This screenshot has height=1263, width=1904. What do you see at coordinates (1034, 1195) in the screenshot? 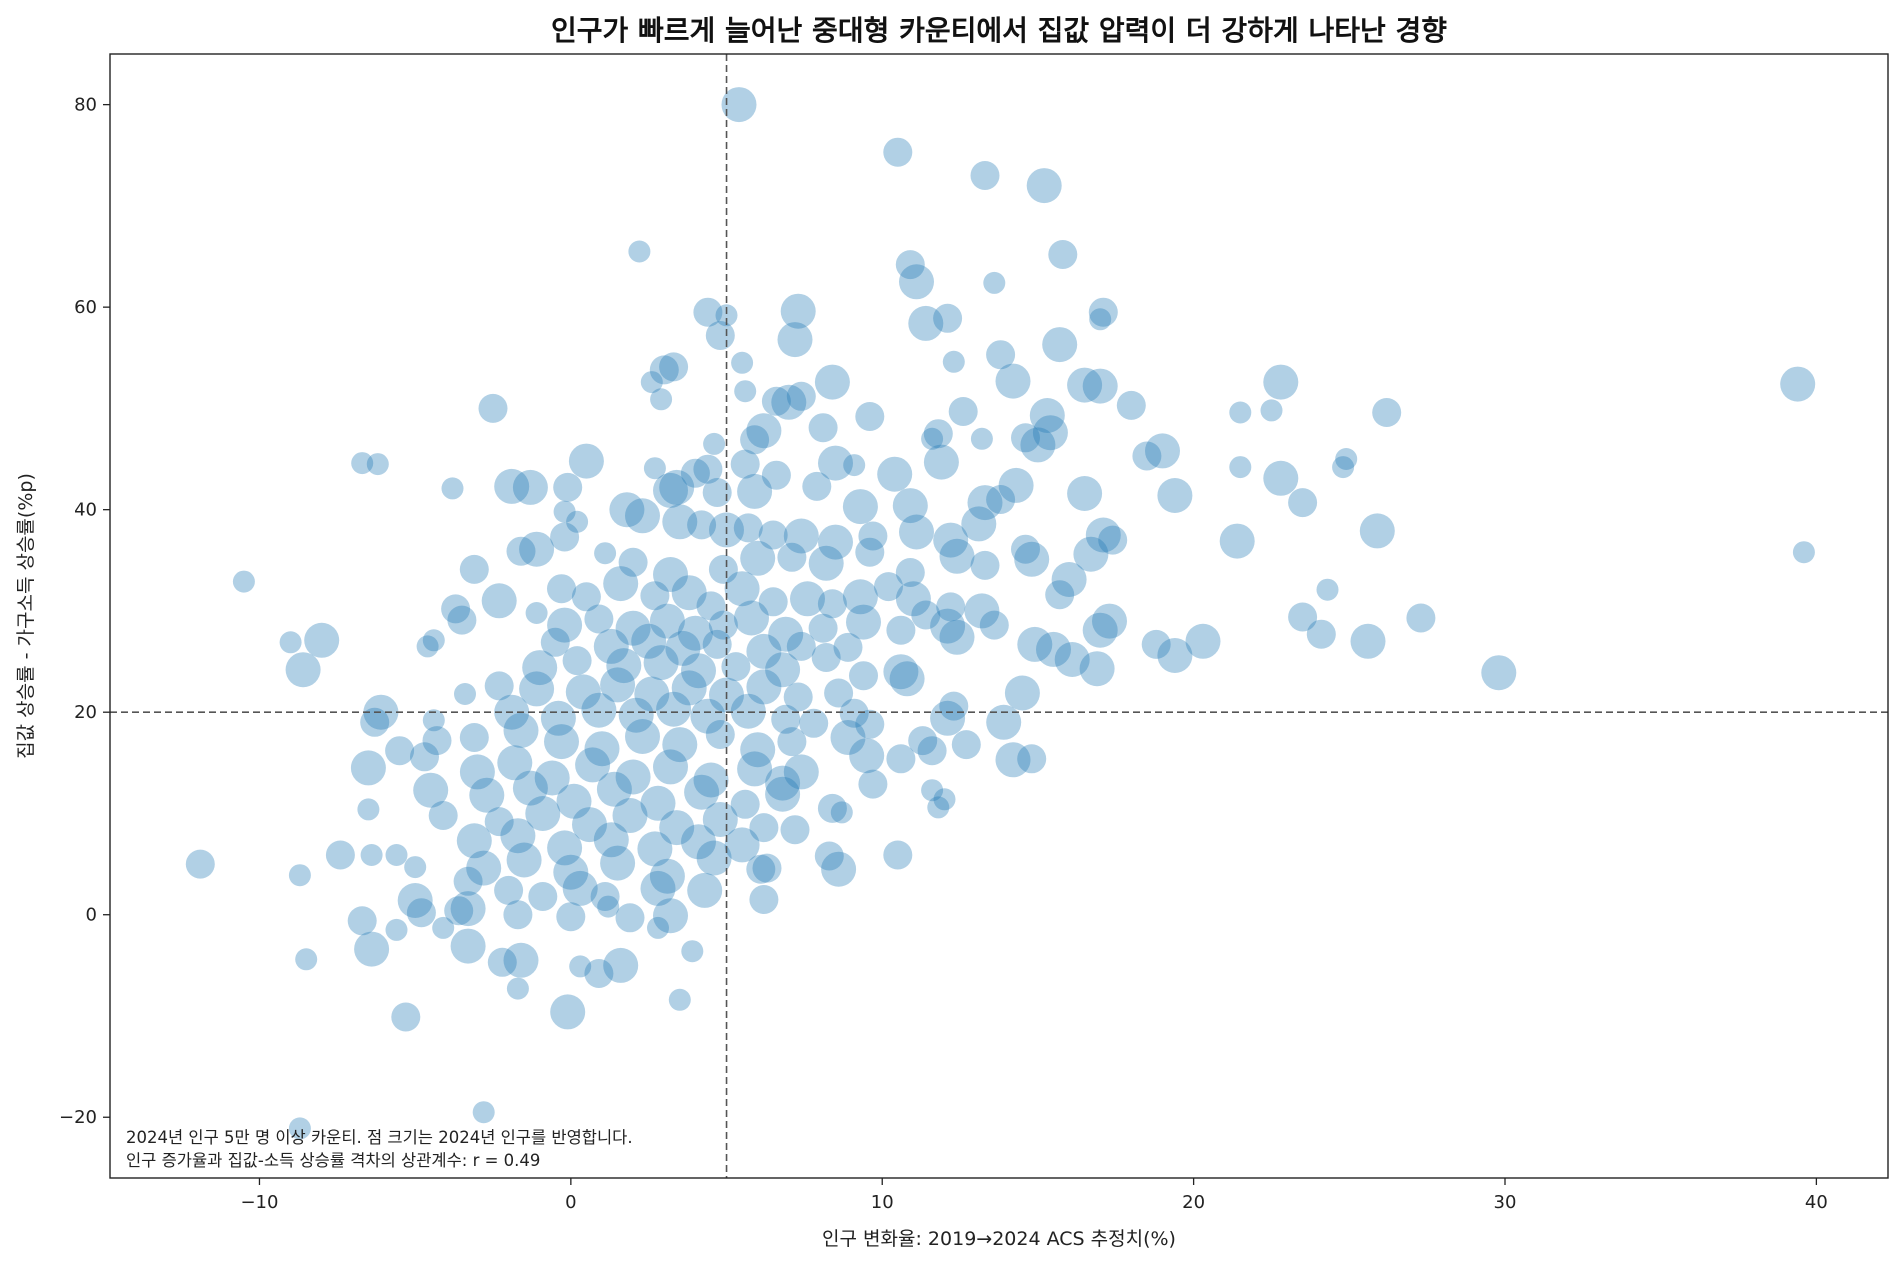
I see `x-axis-ticks: −10 0 10 20 30 40` at bounding box center [1034, 1195].